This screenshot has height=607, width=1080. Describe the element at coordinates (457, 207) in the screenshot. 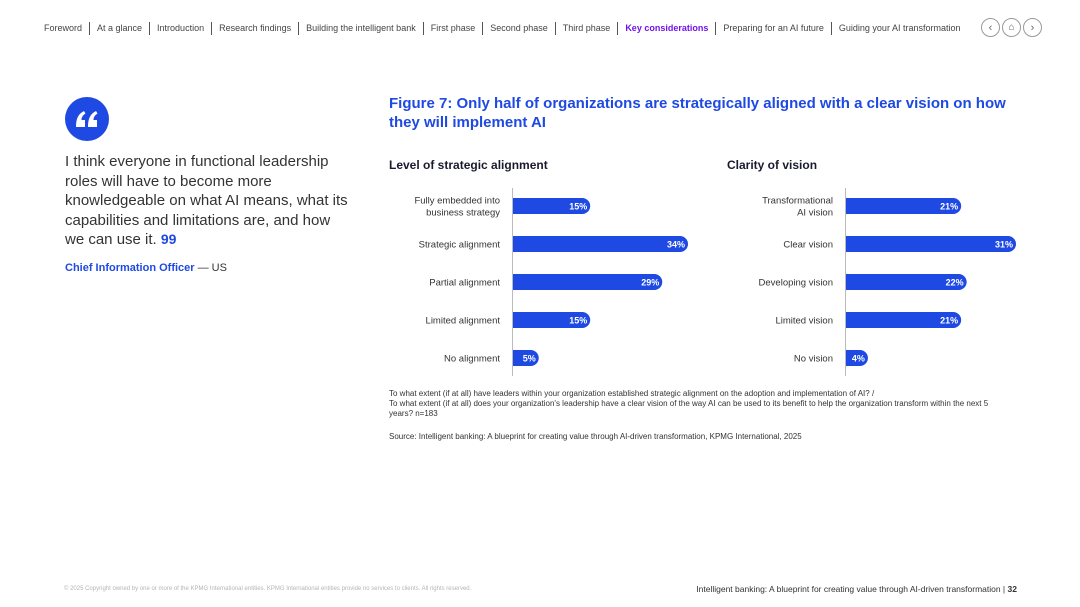

I see `chart-0-category-label-0: Fully embedded into business strategy` at that location.